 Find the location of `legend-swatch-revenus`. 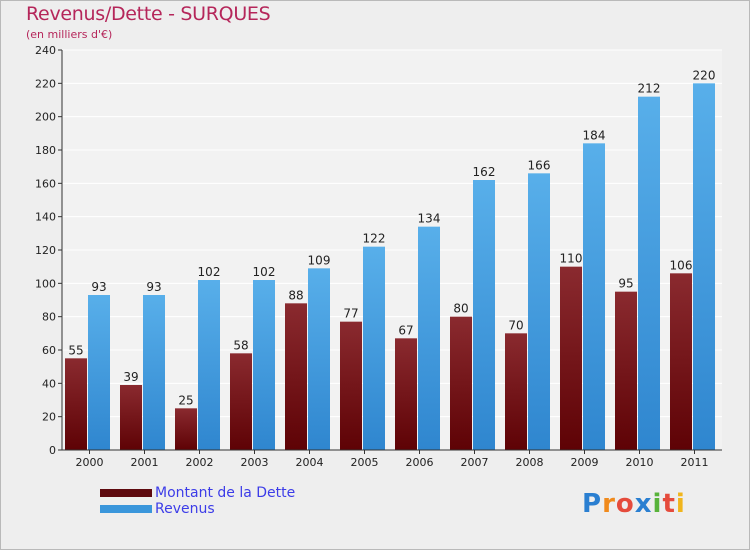

legend-swatch-revenus is located at coordinates (126, 509).